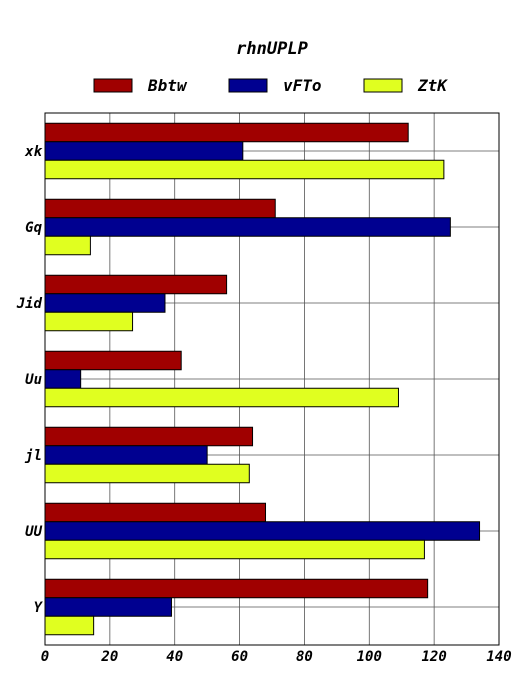 The width and height of the screenshot is (525, 675). Describe the element at coordinates (226, 132) in the screenshot. I see `bar-Bbtw-xk` at that location.